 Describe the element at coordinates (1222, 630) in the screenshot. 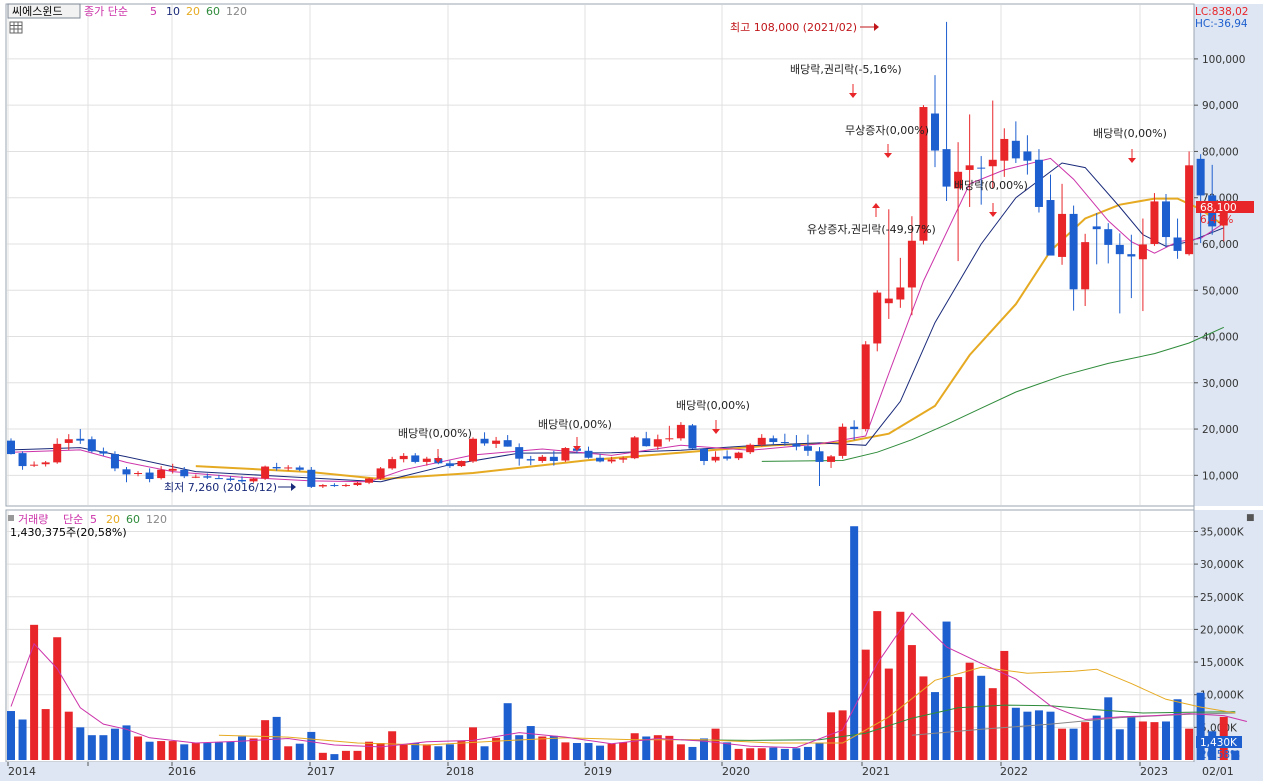

I see `volume-tick-label: 20,000K` at that location.